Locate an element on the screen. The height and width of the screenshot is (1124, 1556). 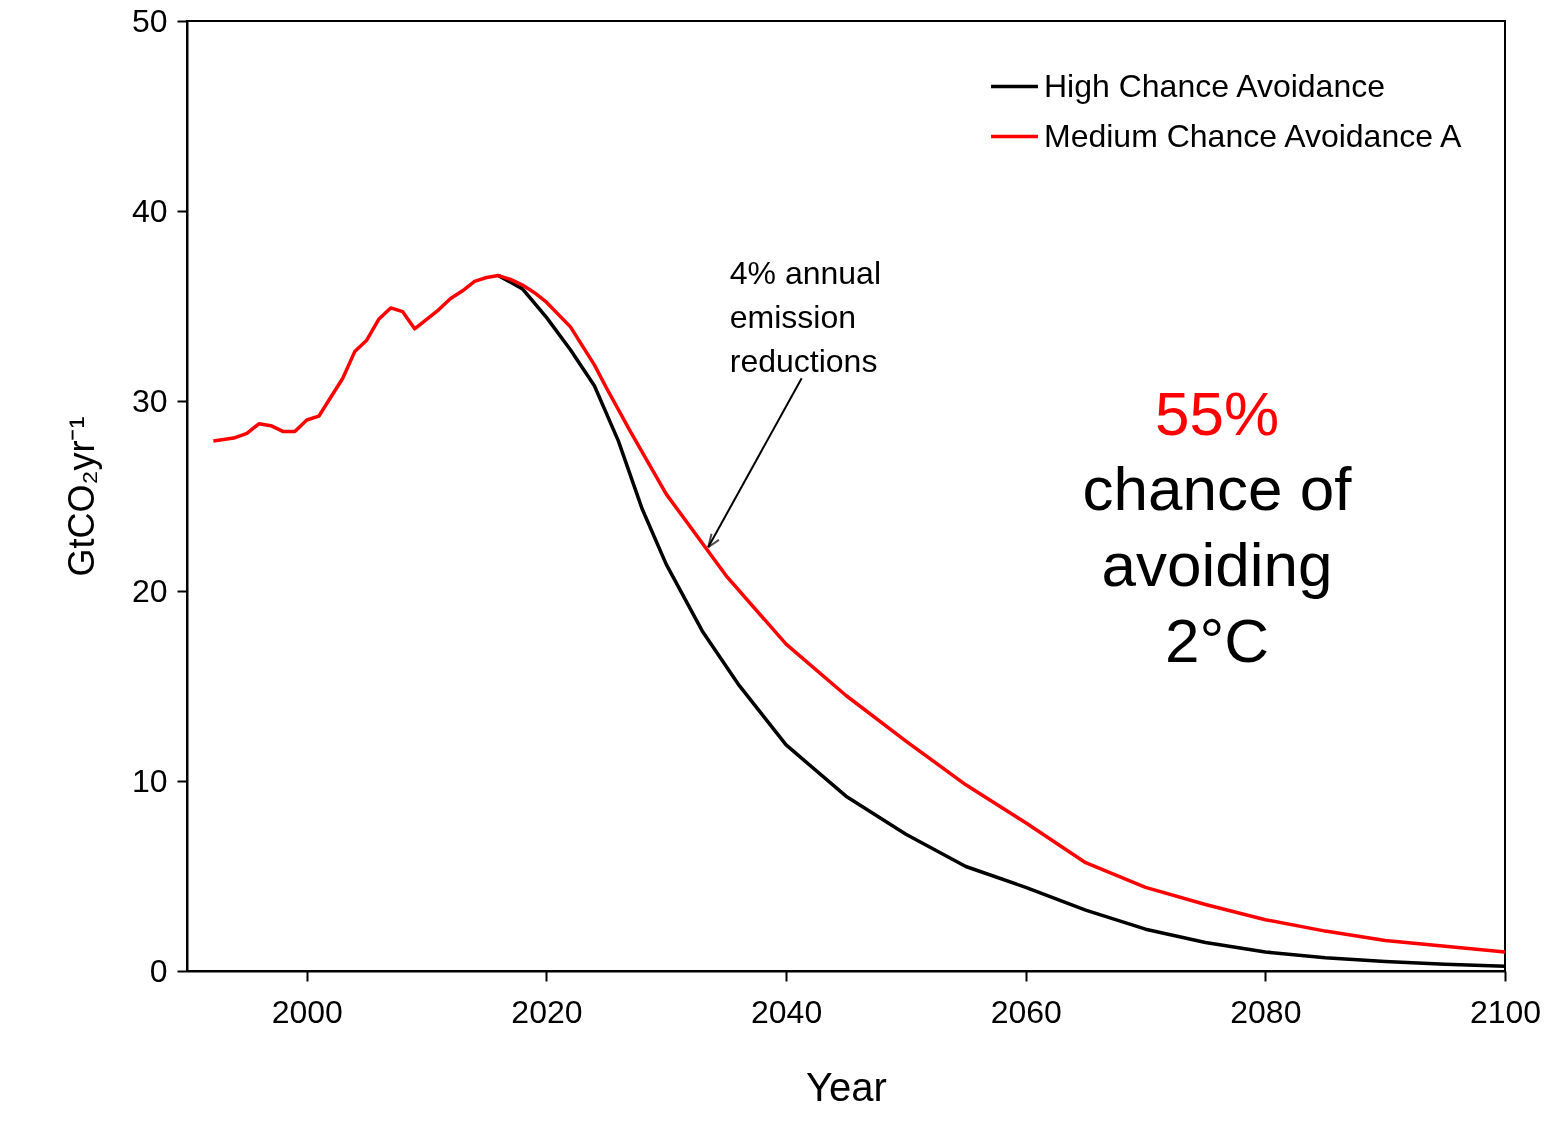
annotation: 4% annual emission reductions is located at coordinates (805, 316).